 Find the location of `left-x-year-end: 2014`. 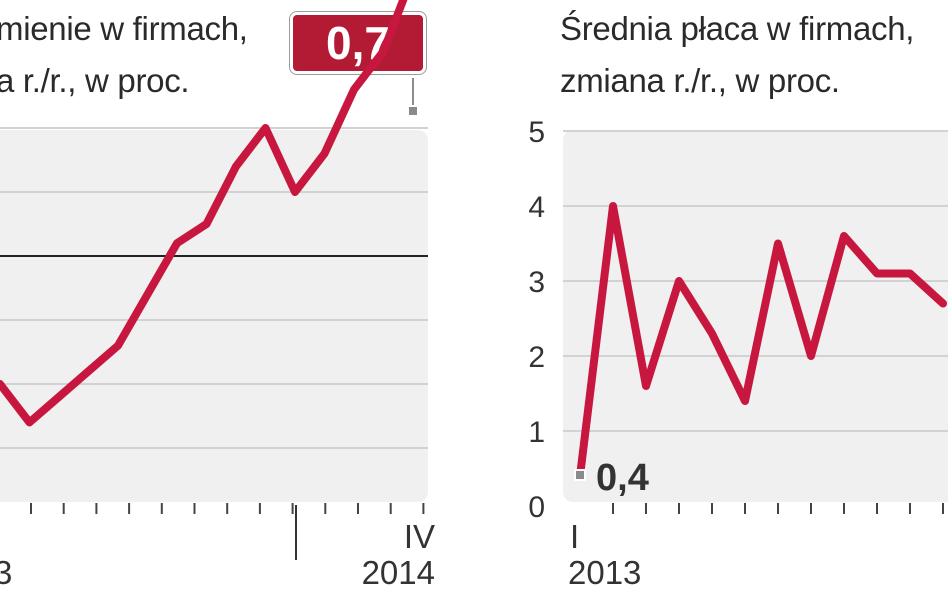

left-x-year-end: 2014 is located at coordinates (398, 572).